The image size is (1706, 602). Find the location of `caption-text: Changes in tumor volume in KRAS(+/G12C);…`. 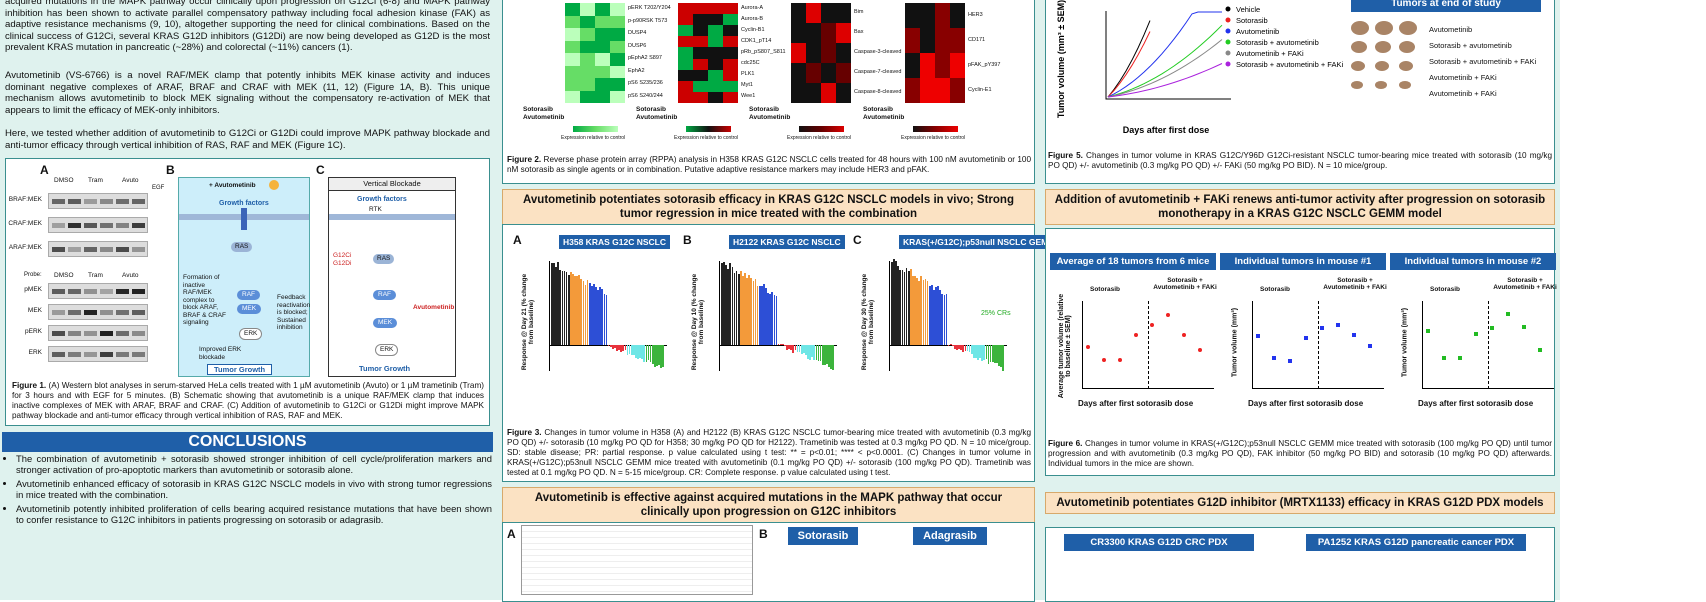

caption-text: Changes in tumor volume in KRAS(+/G12C);… is located at coordinates (1300, 453).